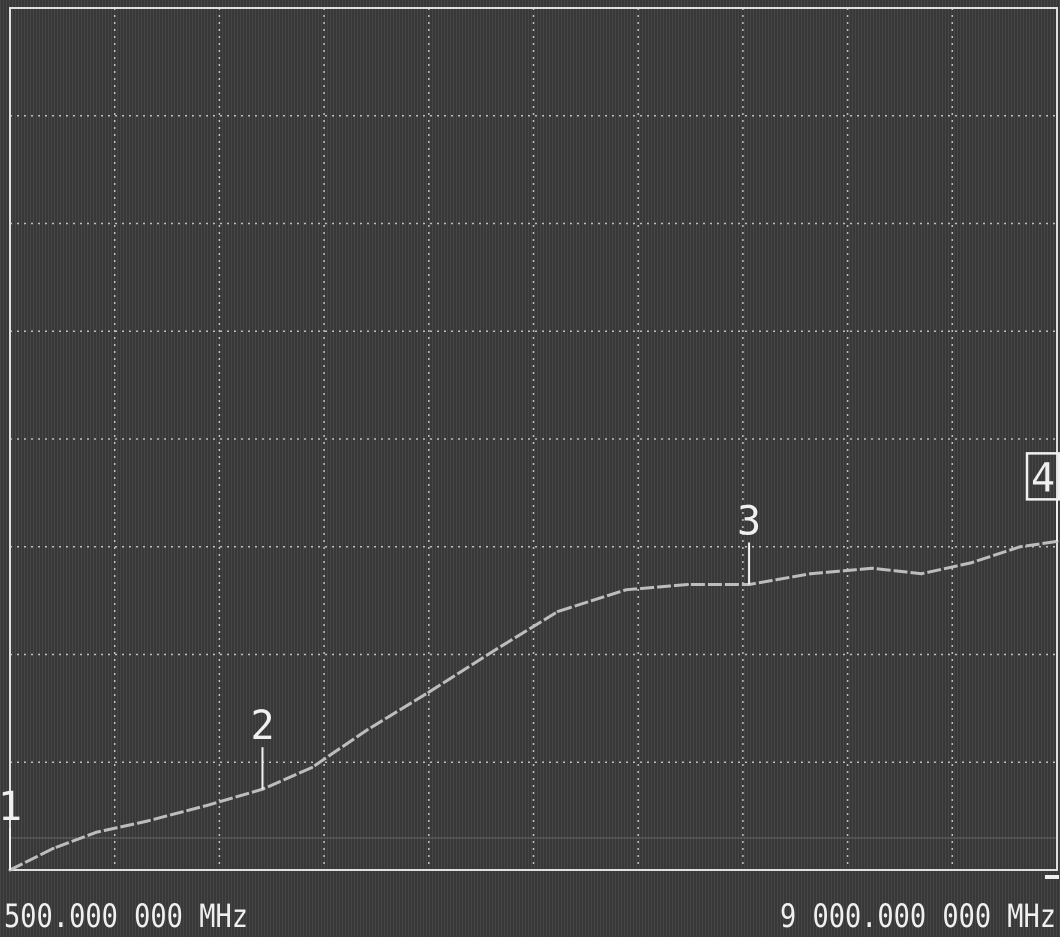 Image resolution: width=1060 pixels, height=937 pixels. I want to click on marker-2-label: 2, so click(262, 726).